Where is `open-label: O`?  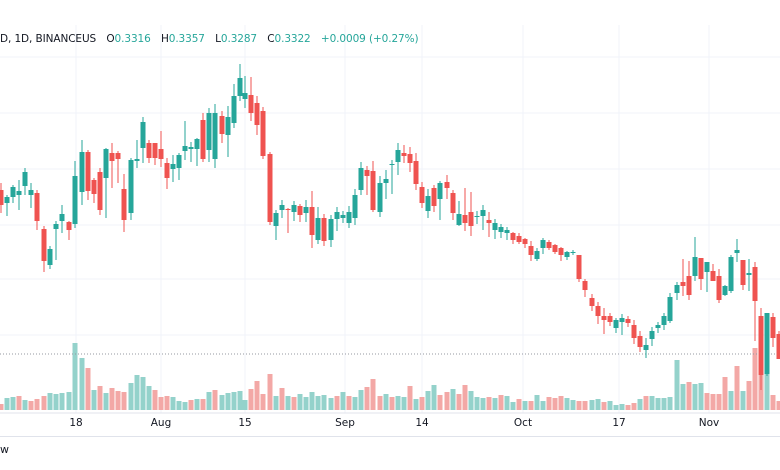
open-label: O is located at coordinates (110, 39).